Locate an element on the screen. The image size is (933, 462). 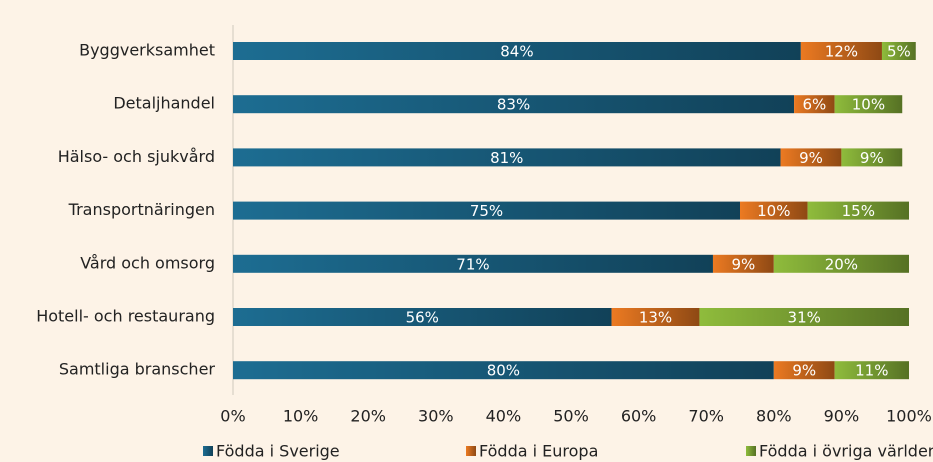
category-label: Hälso- och sjukvård is located at coordinates (136, 156).